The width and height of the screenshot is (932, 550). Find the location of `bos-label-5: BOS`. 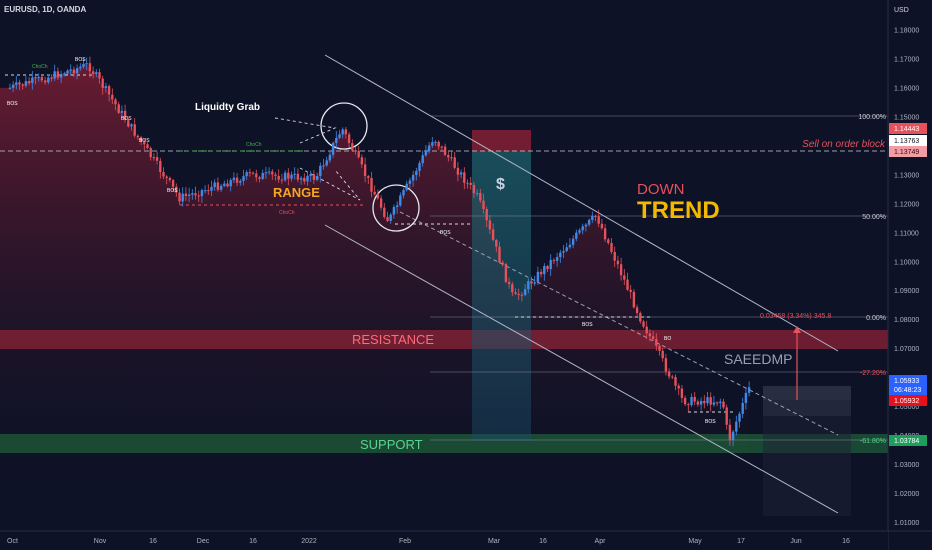

bos-label-5: BOS is located at coordinates (172, 191).